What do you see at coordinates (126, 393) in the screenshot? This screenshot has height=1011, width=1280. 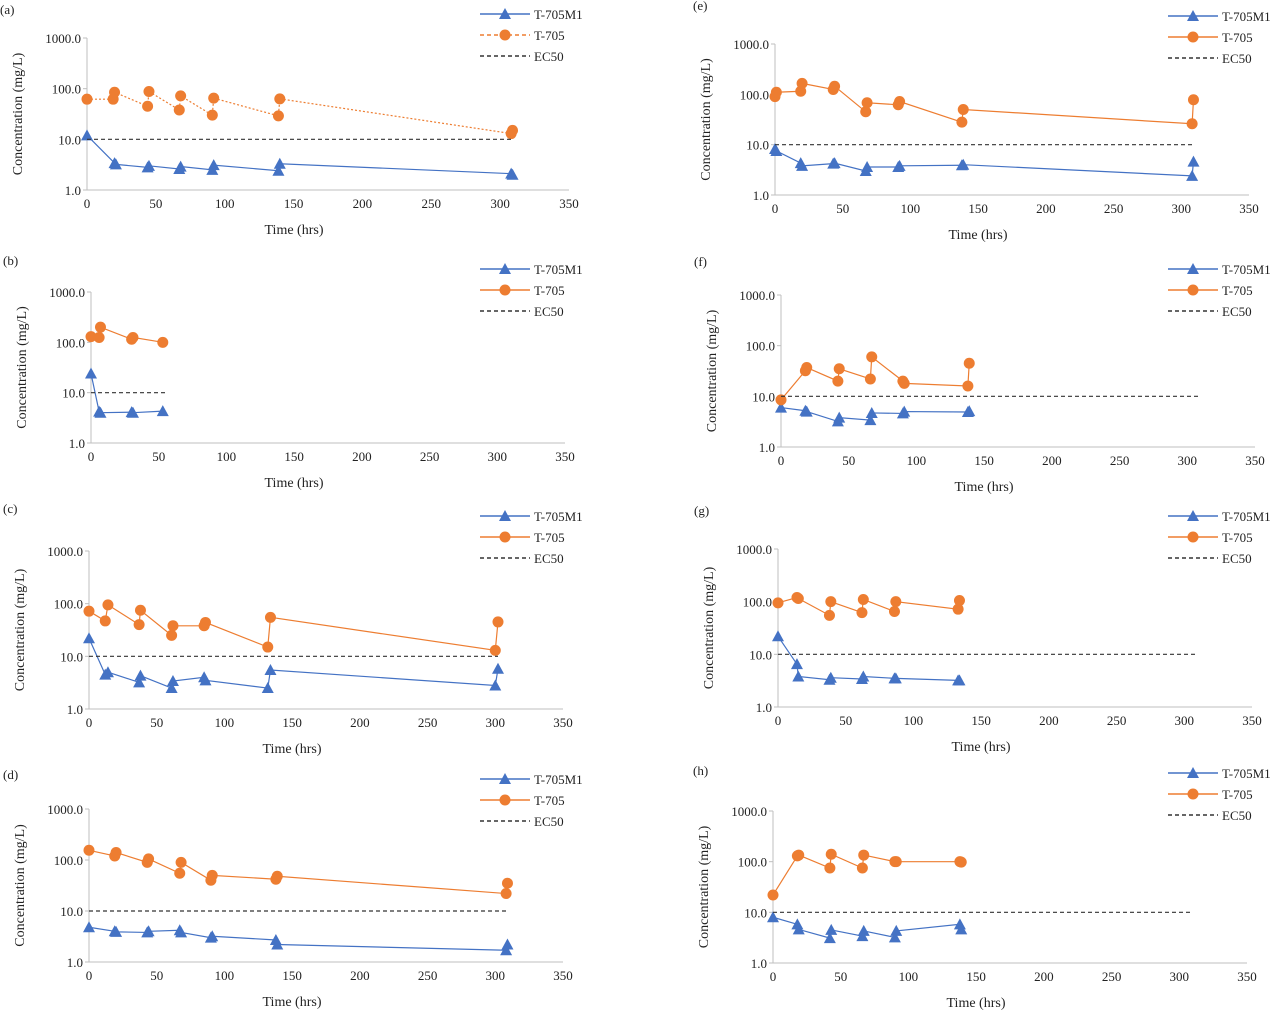 I see `series-line` at bounding box center [126, 393].